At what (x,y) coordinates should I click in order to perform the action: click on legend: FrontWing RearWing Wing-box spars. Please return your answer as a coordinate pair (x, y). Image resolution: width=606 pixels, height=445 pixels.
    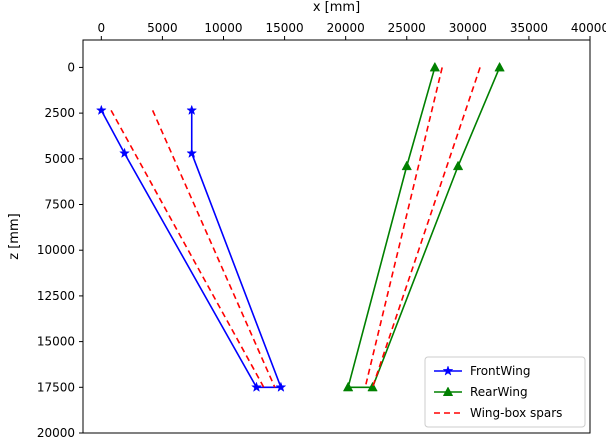
    Looking at the image, I should click on (505, 392).